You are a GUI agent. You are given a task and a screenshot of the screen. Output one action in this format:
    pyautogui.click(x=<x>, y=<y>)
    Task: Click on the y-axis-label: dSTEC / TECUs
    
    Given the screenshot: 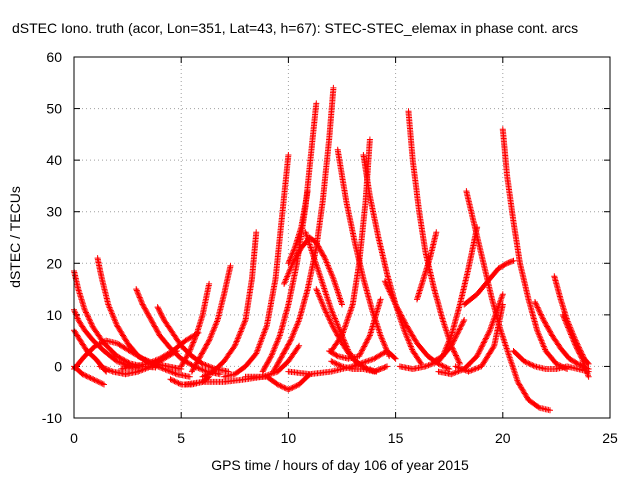 What is the action you would take?
    pyautogui.click(x=15, y=237)
    